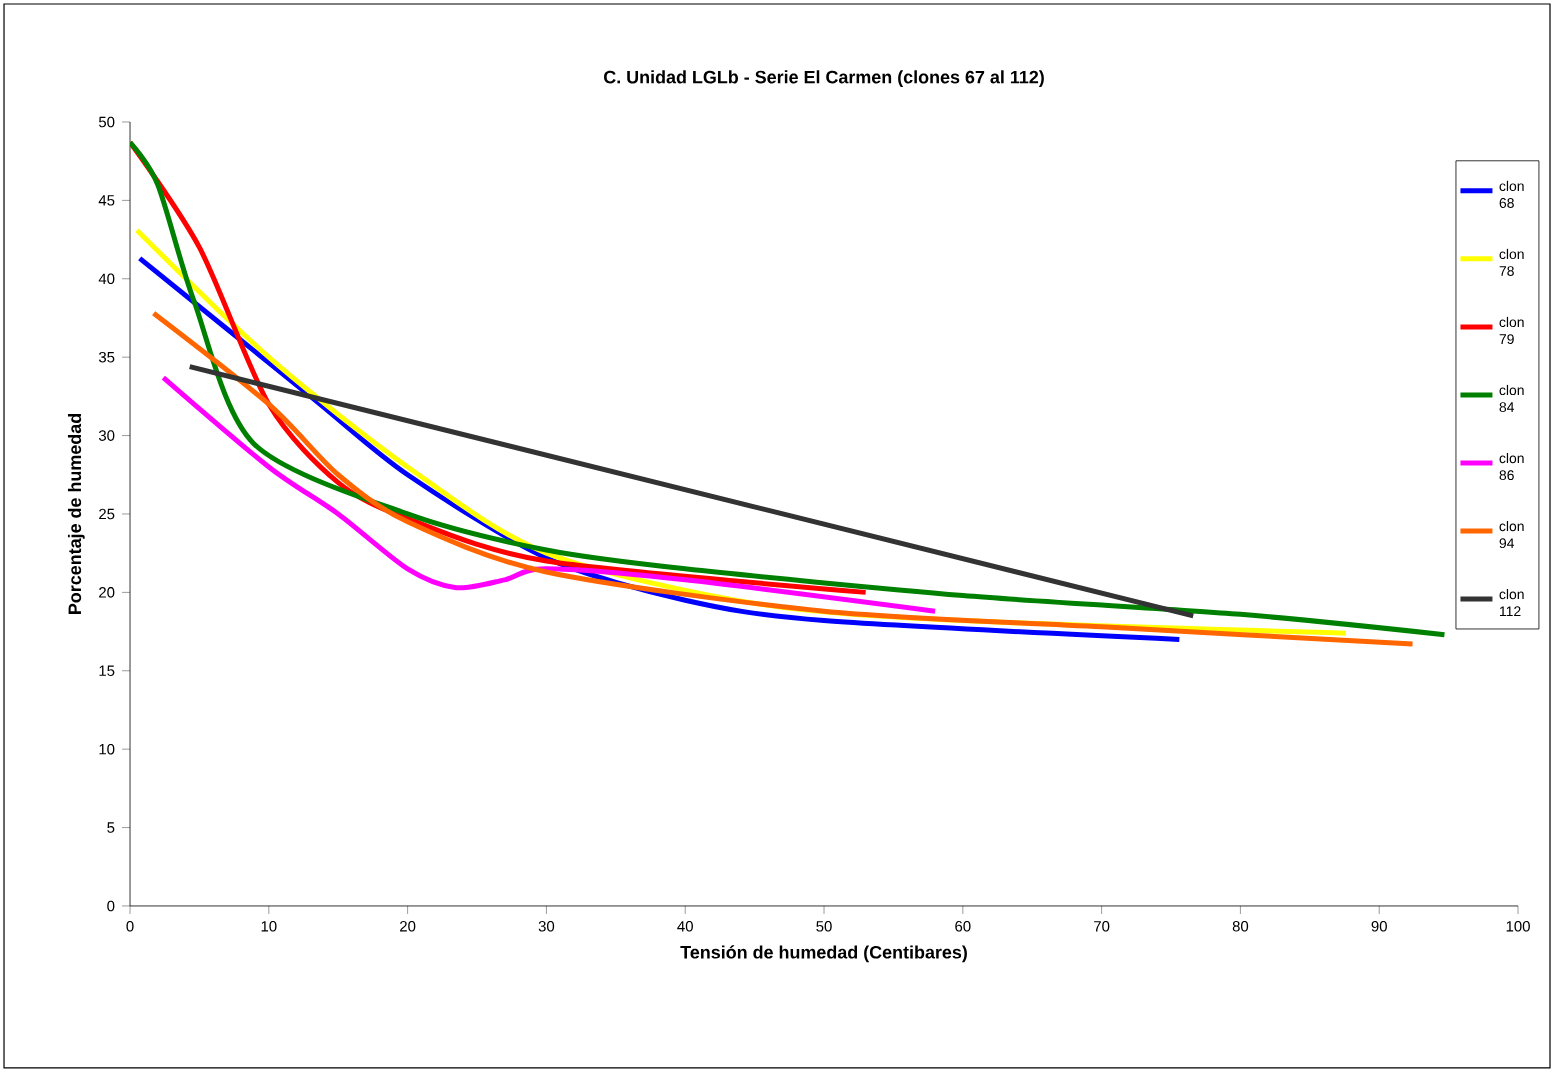 The height and width of the screenshot is (1072, 1554). I want to click on chart-title: C. Unidad LGLb - Serie El Carmen (clones 67 al 112), so click(824, 78).